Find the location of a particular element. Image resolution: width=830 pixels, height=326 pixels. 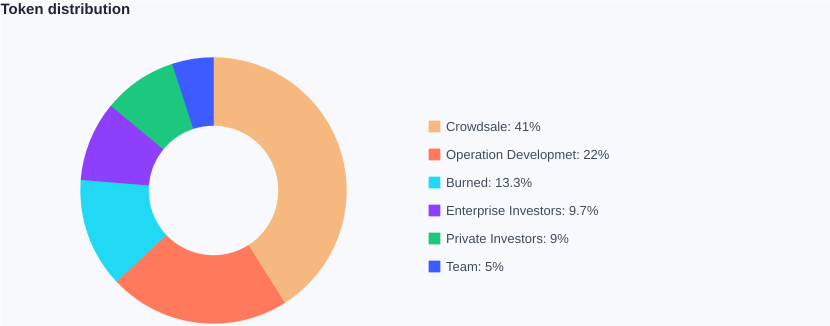

chart-title: Token distribution is located at coordinates (65, 9).